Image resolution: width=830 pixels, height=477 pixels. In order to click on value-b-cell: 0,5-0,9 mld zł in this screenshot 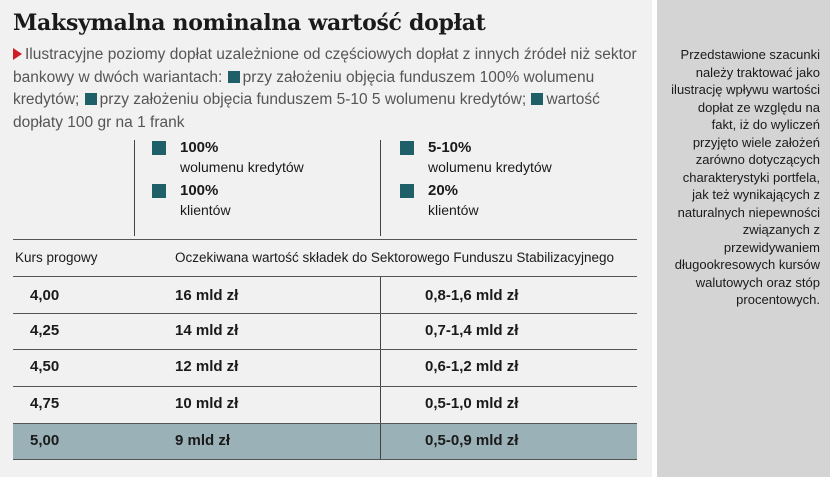, I will do `click(472, 440)`.